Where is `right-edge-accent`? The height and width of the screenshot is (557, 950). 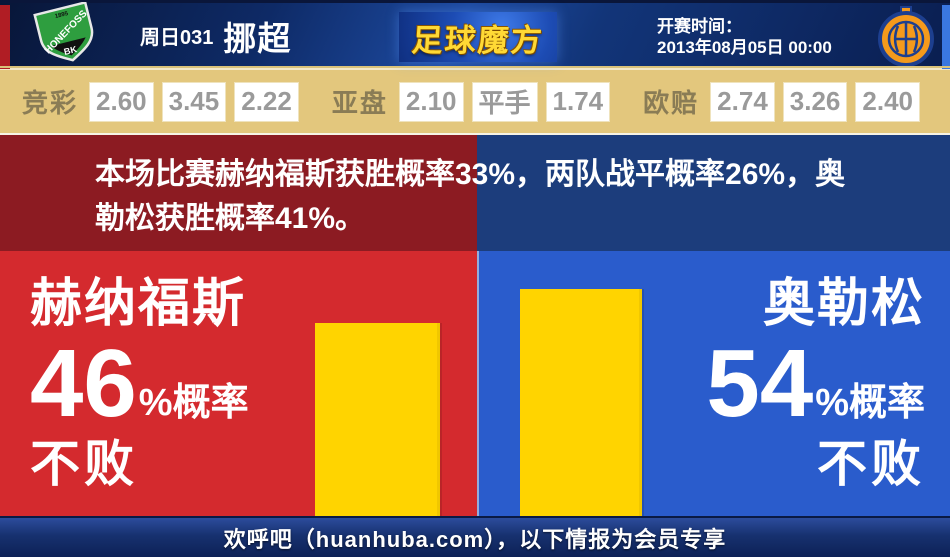
right-edge-accent is located at coordinates (946, 37).